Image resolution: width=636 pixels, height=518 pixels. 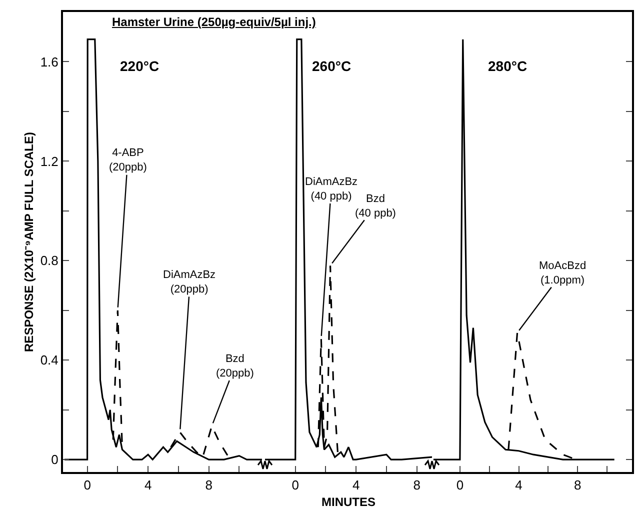 What do you see at coordinates (331, 189) in the screenshot?
I see `annotation: DiAmAzBz (40 ppb)` at bounding box center [331, 189].